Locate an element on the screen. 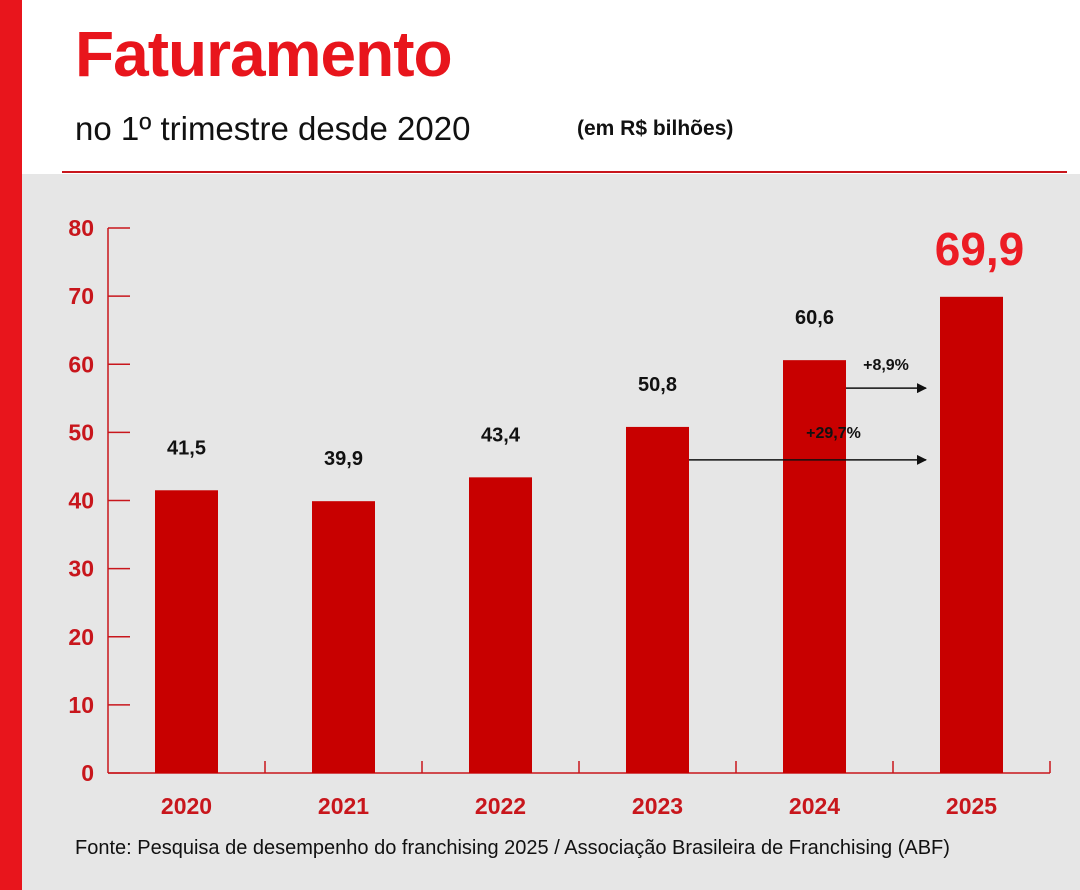 This screenshot has height=890, width=1080. bar-2022 is located at coordinates (500, 625).